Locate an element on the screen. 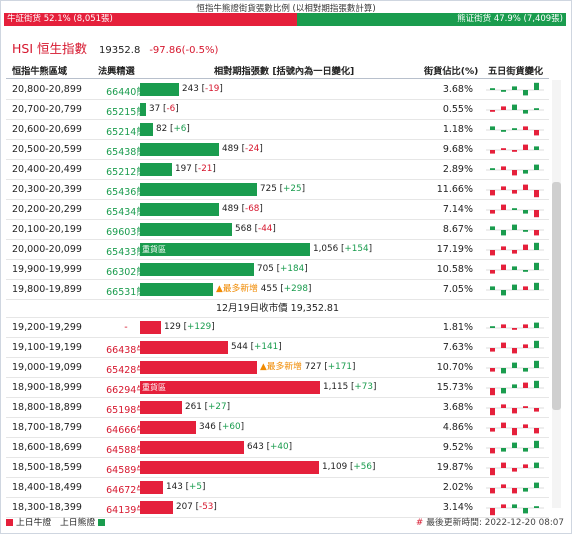  daily-change: +27 is located at coordinates (217, 407).